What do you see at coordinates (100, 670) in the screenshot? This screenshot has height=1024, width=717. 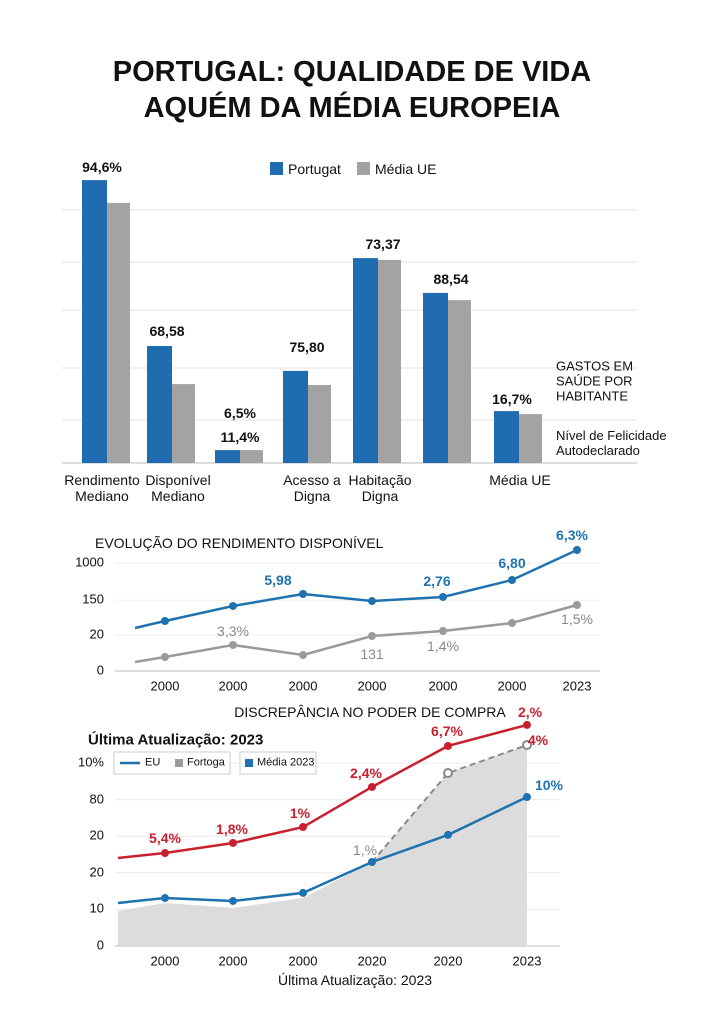 I see `y-tick-label: 0` at bounding box center [100, 670].